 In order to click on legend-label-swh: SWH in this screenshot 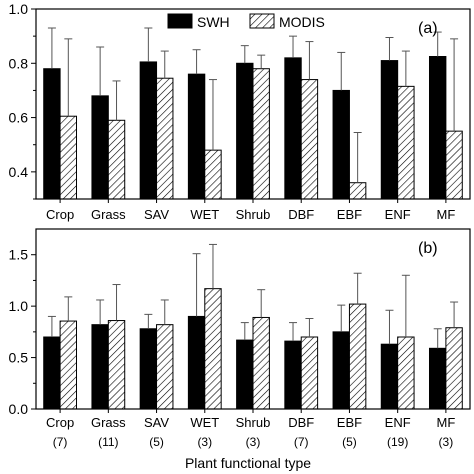, I will do `click(213, 22)`.